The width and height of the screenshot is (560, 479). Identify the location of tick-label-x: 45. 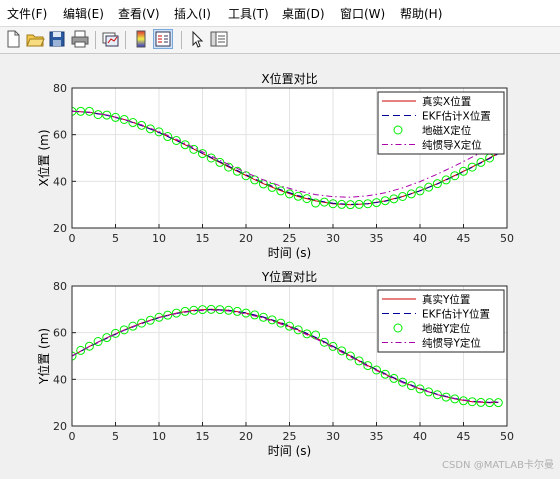
(464, 238).